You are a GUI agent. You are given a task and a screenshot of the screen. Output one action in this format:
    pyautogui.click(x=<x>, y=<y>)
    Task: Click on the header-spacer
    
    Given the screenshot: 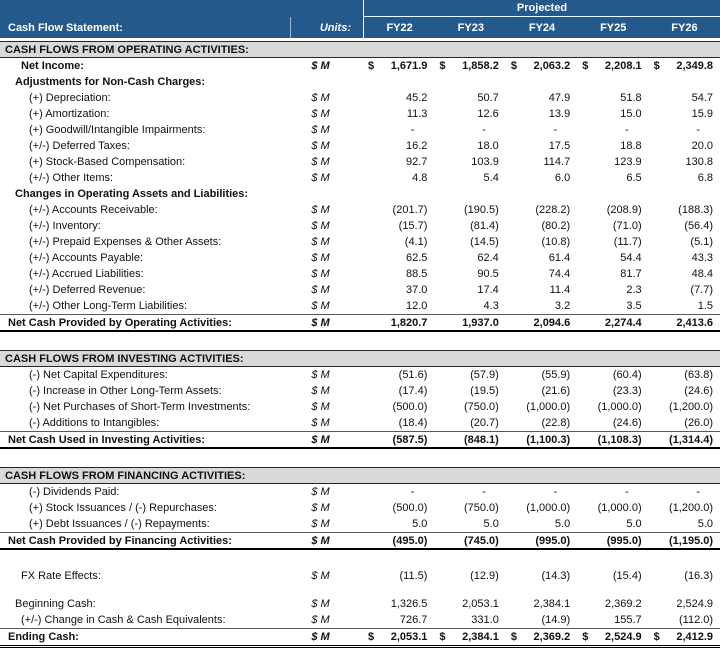 What is the action you would take?
    pyautogui.click(x=181, y=8)
    